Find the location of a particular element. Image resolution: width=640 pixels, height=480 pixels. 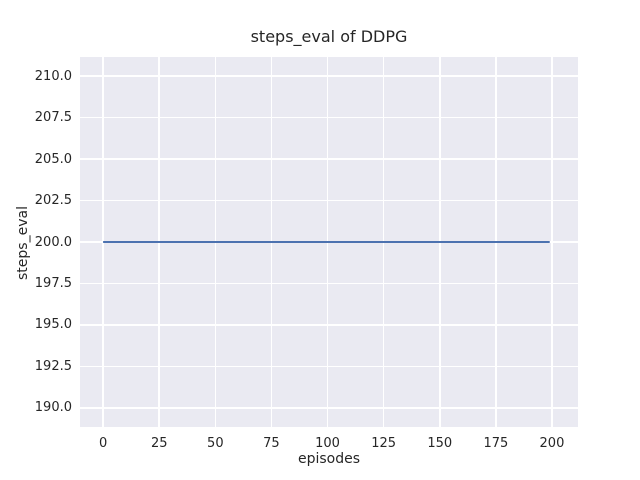

x-tick-label: 175 is located at coordinates (496, 443).